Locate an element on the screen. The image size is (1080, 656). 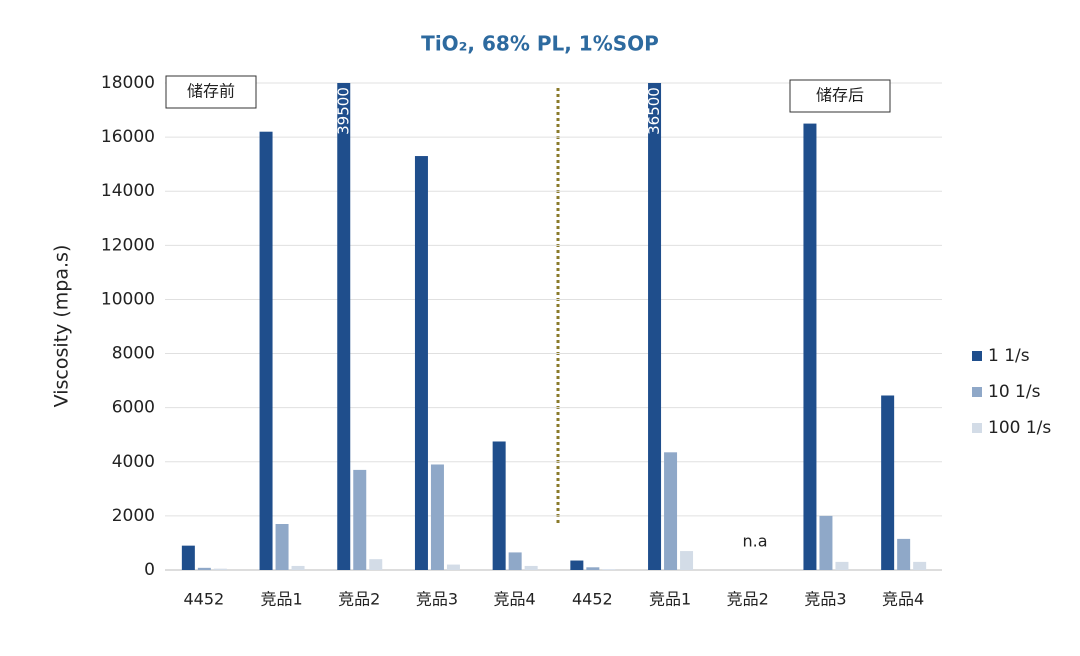
y-tick-label: 8000 is located at coordinates (133, 354).